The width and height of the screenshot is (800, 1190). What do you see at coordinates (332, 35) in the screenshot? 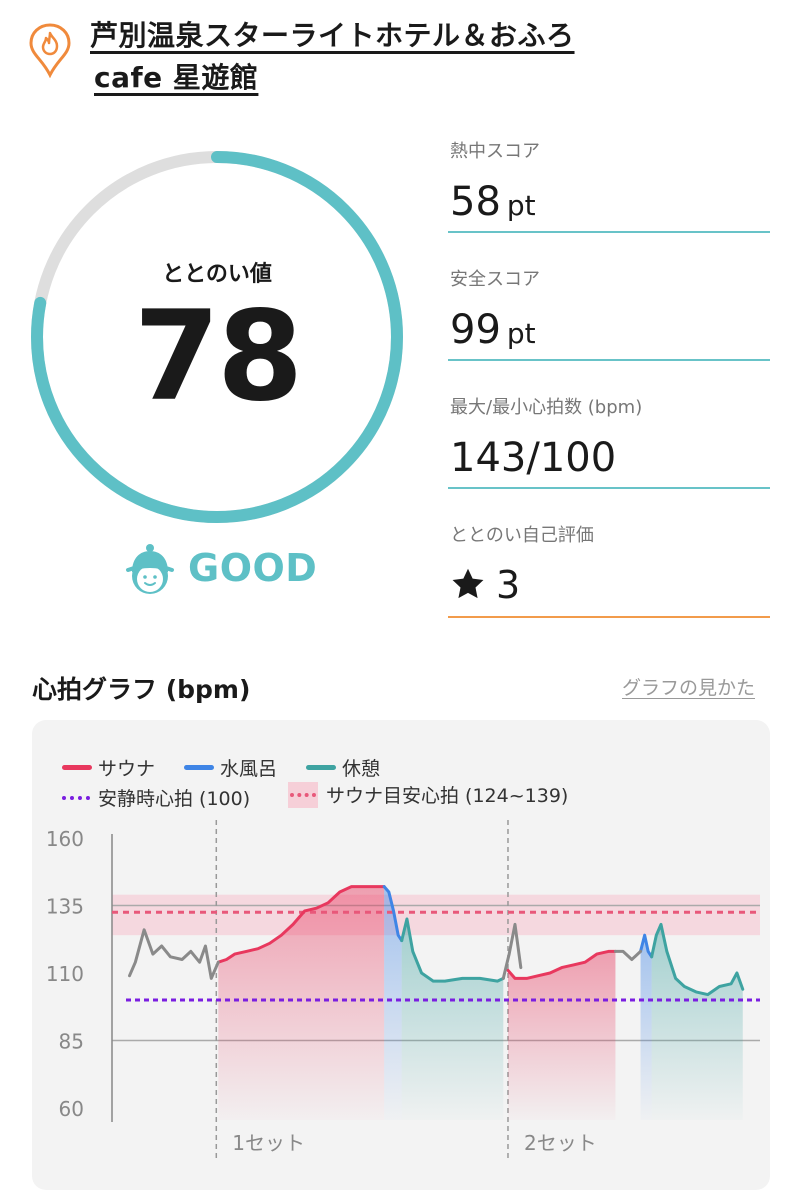
I see `facility-name-line1: 芦別温泉スターライトホテル＆おふろ` at bounding box center [332, 35].